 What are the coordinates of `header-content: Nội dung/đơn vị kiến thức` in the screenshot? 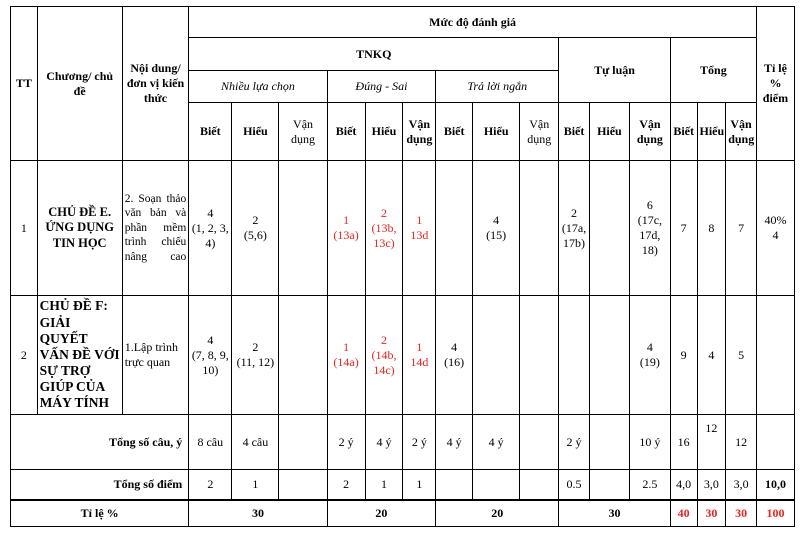 It's located at (155, 83).